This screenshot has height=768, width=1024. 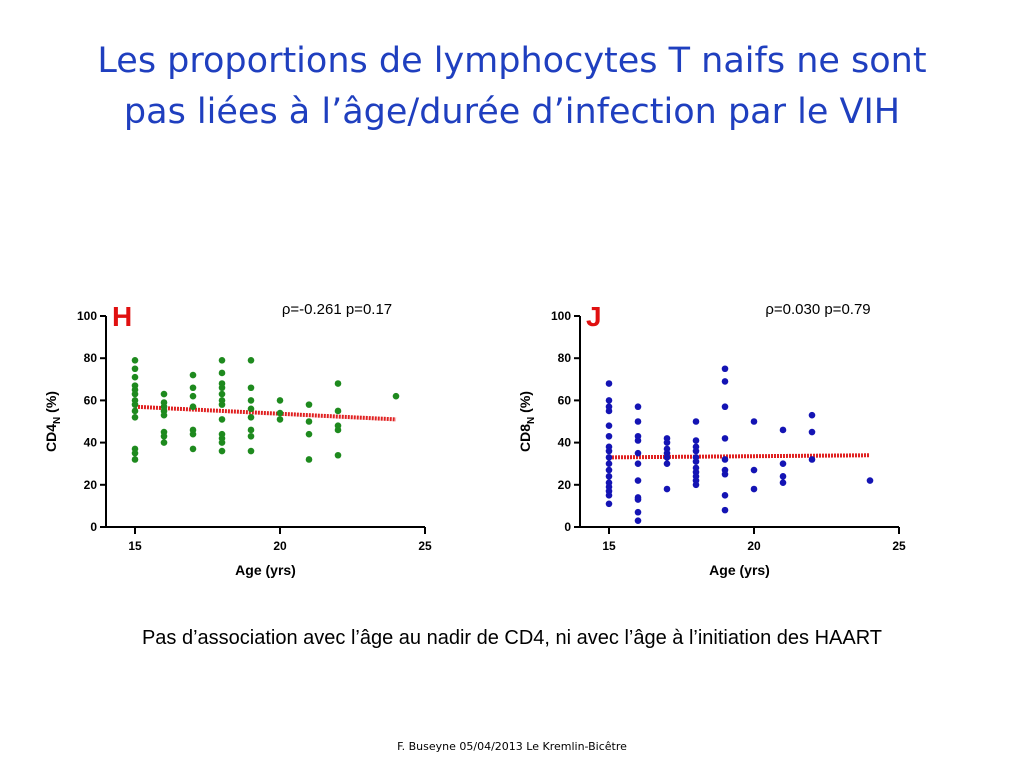 What do you see at coordinates (265, 570) in the screenshot?
I see `x-axis-label: Age (yrs)` at bounding box center [265, 570].